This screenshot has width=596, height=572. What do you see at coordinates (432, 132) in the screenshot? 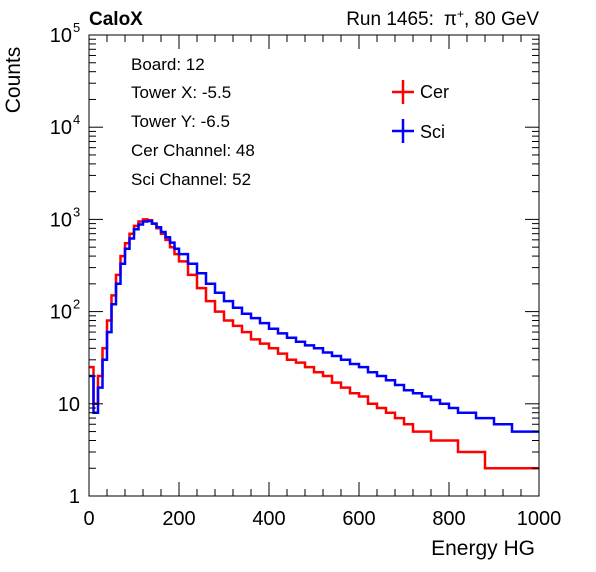
I see `legend-label-sci: Sci` at bounding box center [432, 132].